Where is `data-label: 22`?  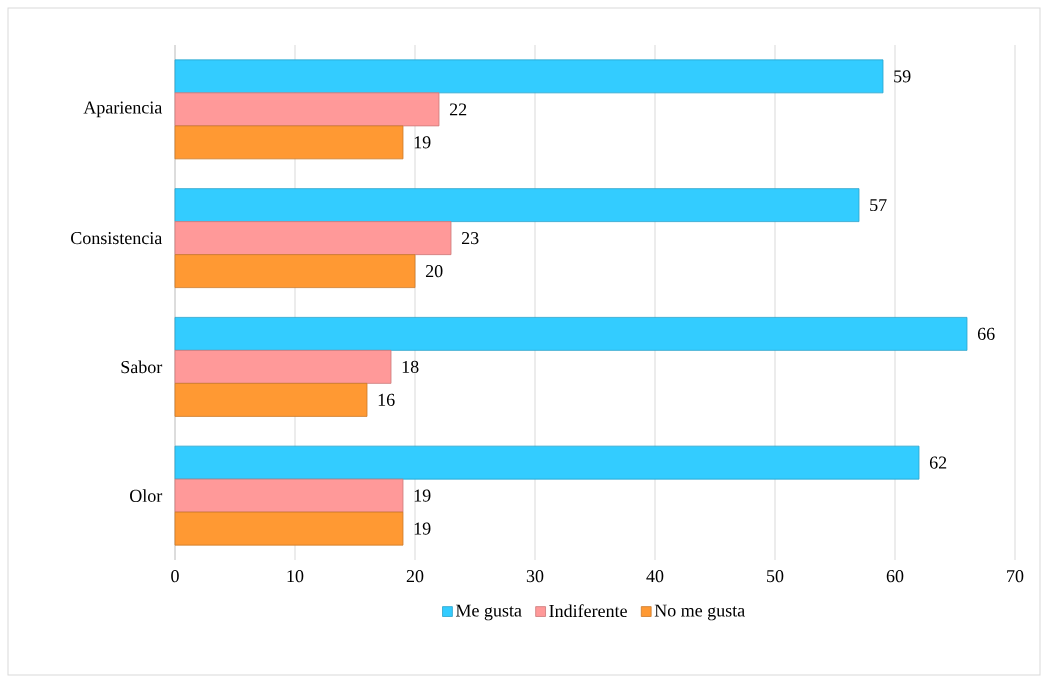 data-label: 22 is located at coordinates (458, 109).